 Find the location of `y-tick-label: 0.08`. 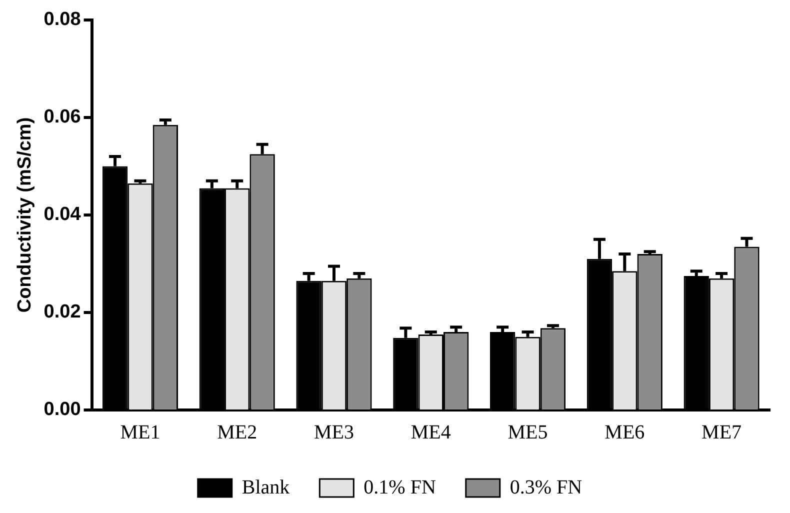

y-tick-label: 0.08 is located at coordinates (62, 19).